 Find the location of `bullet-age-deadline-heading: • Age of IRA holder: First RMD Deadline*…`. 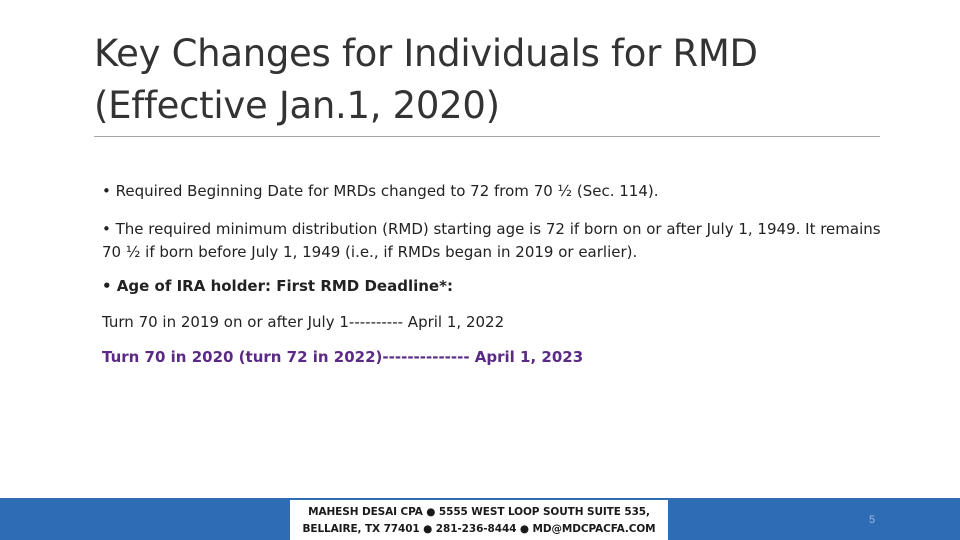

bullet-age-deadline-heading: • Age of IRA holder: First RMD Deadline*… is located at coordinates (277, 286).